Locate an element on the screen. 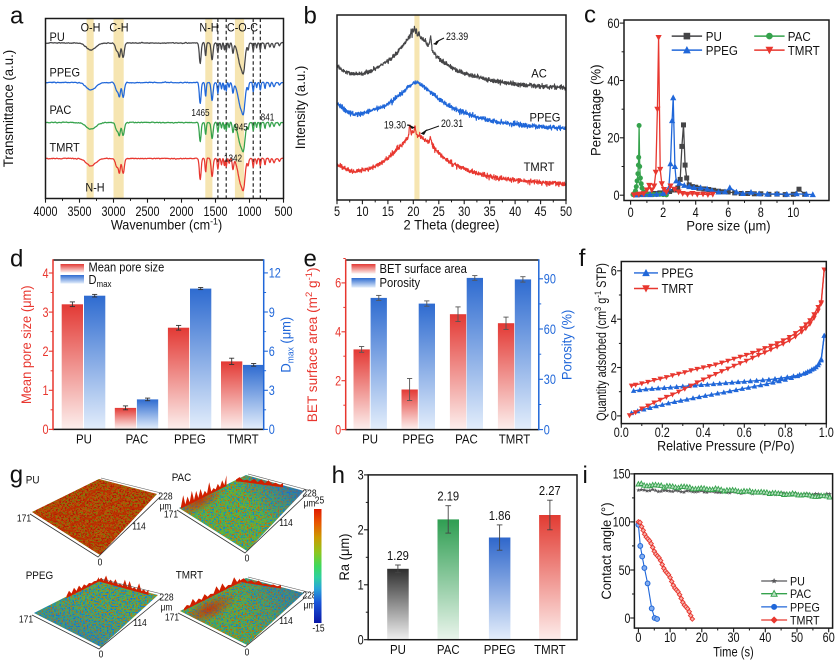 Image resolution: width=836 pixels, height=664 pixels. svg-text: -15 is located at coordinates (318, 628).